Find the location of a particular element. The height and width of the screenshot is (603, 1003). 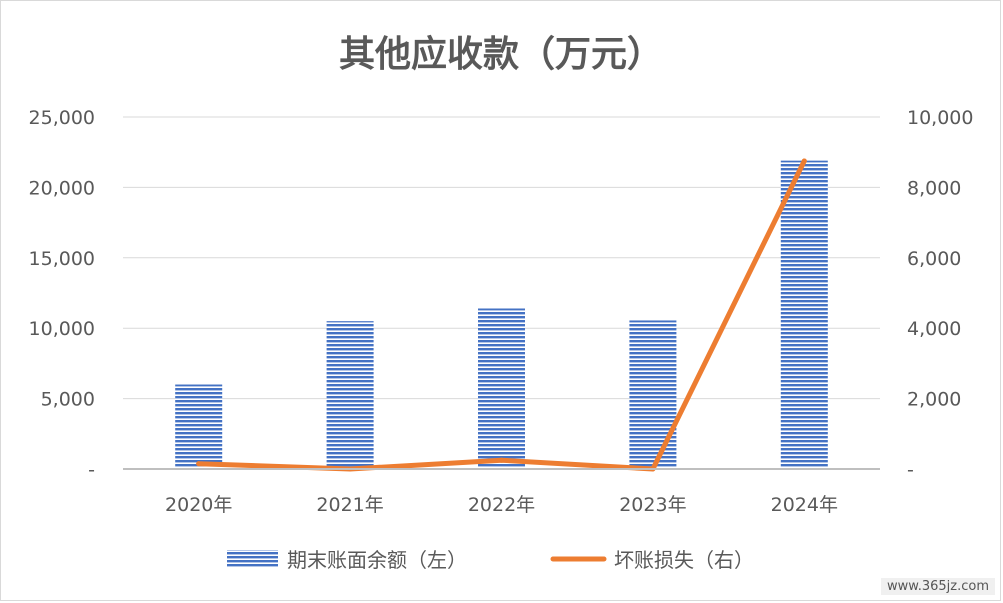

left-tick-label: 10,000 is located at coordinates (62, 329).